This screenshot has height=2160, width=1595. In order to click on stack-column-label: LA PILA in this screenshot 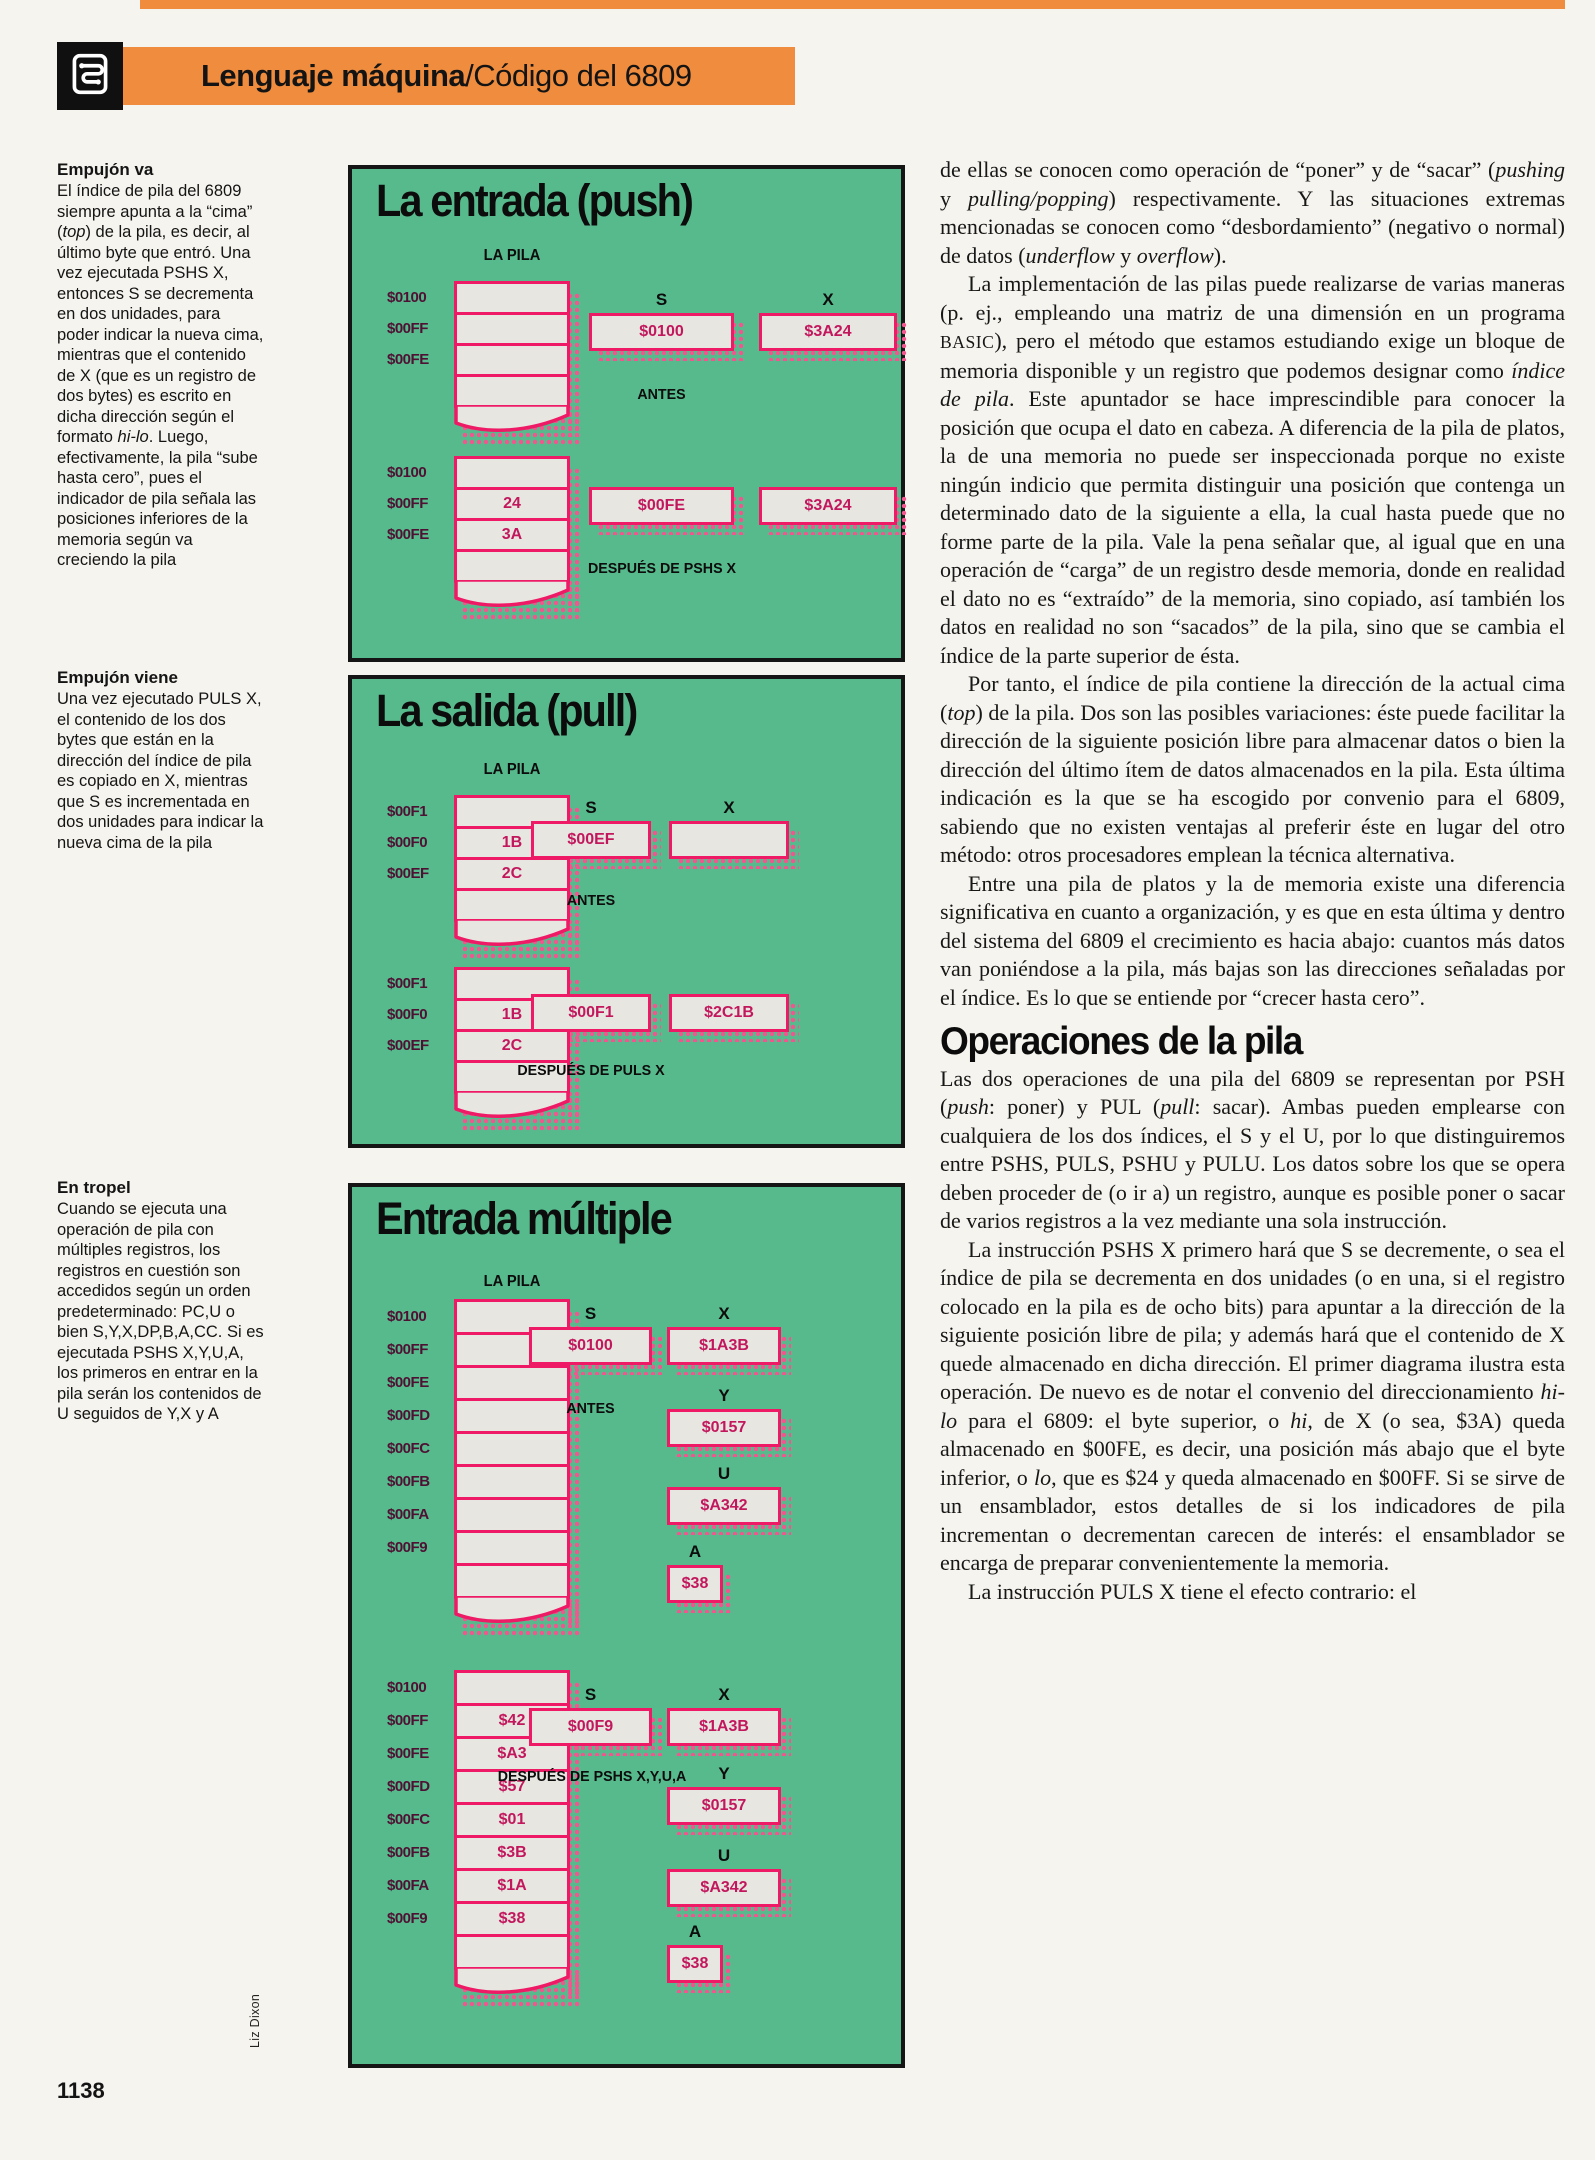, I will do `click(512, 1281)`.